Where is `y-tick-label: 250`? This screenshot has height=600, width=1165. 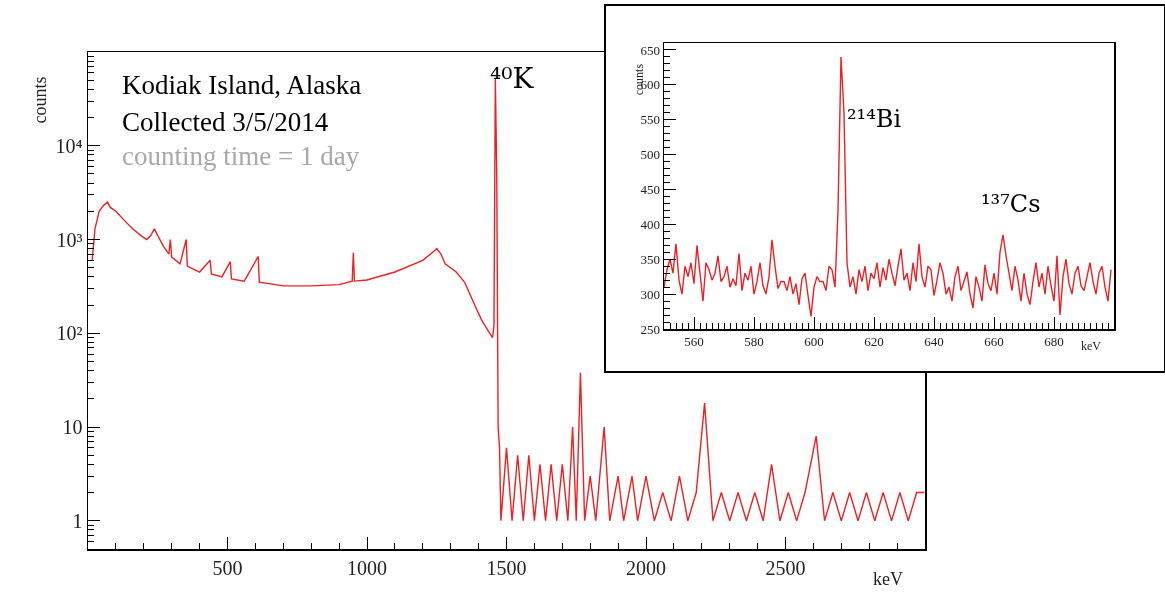 y-tick-label: 250 is located at coordinates (650, 329).